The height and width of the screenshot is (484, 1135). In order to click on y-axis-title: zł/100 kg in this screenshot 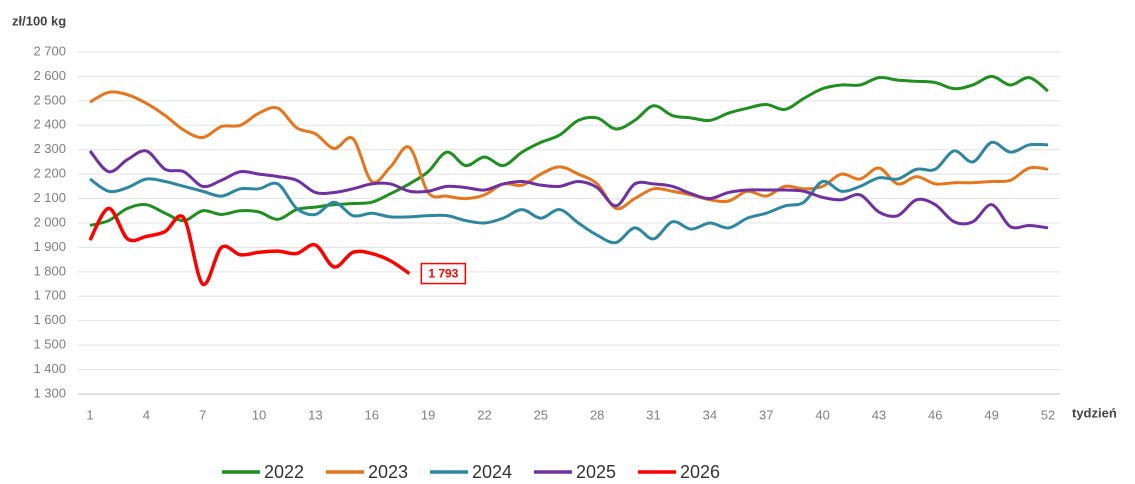, I will do `click(39, 20)`.